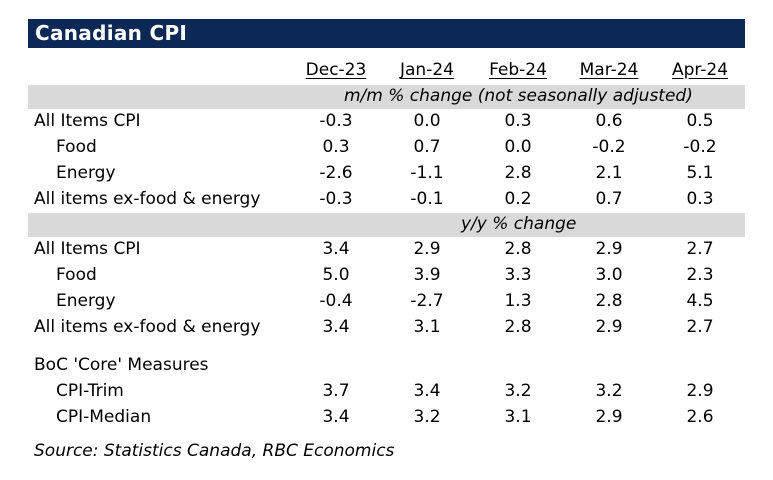 This screenshot has width=773, height=480. Describe the element at coordinates (121, 365) in the screenshot. I see `core-measures-label: BoC 'Core' Measures` at that location.